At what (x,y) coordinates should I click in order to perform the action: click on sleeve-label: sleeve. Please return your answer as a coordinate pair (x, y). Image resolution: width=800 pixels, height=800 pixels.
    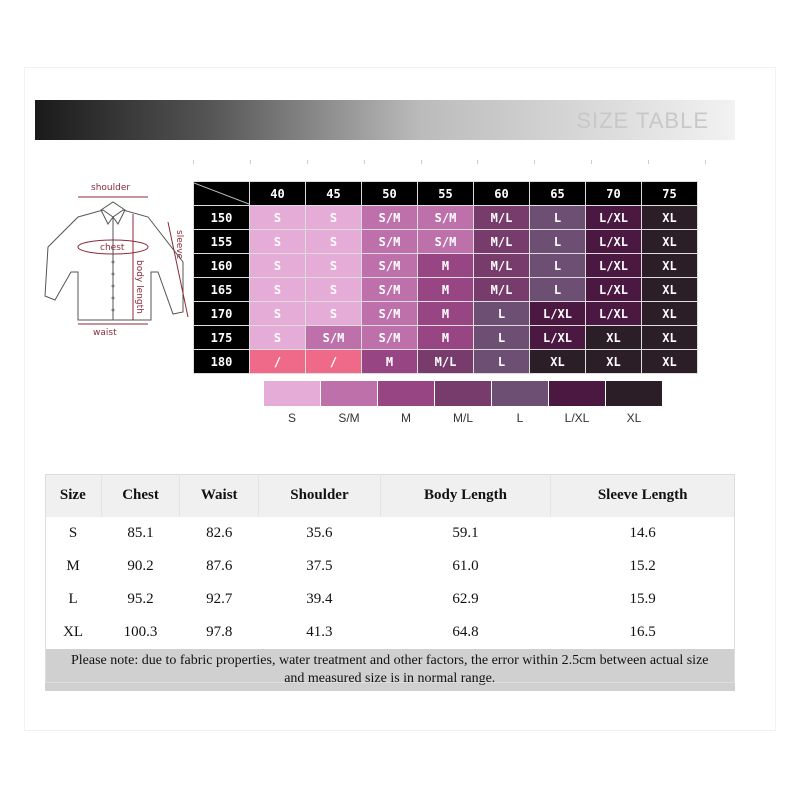
    Looking at the image, I should click on (179, 245).